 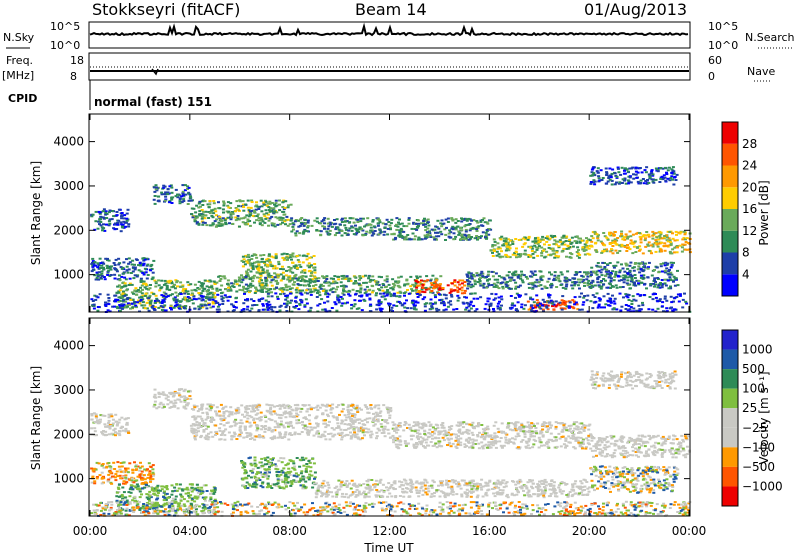 I want to click on colorbar-band, so click(x=730, y=176).